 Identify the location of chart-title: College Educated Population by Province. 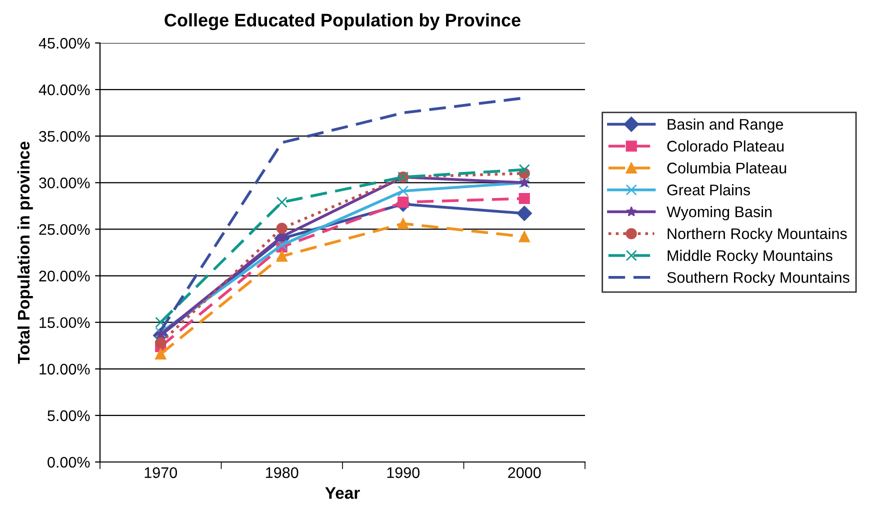
(342, 21).